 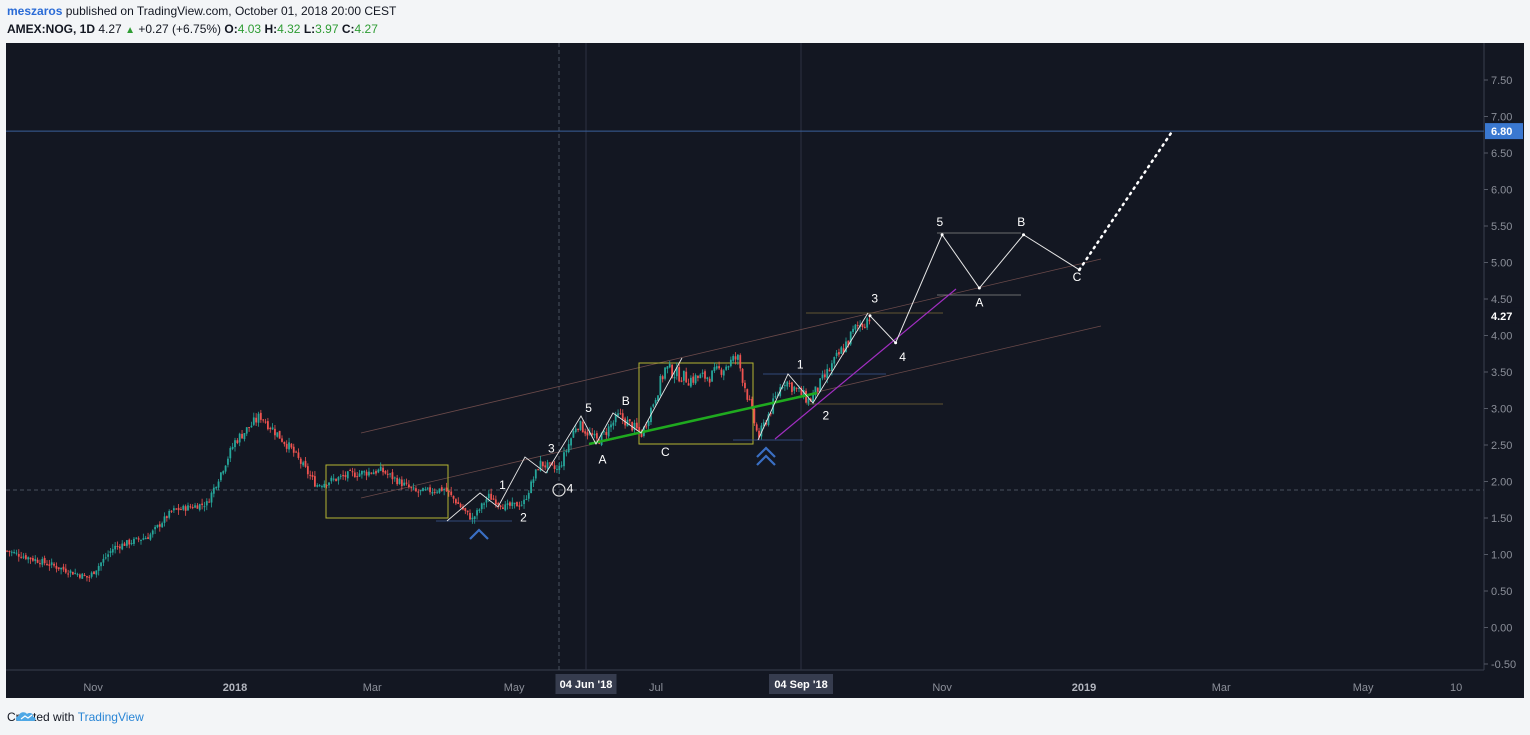 I want to click on low-value: 3.97, so click(x=327, y=29).